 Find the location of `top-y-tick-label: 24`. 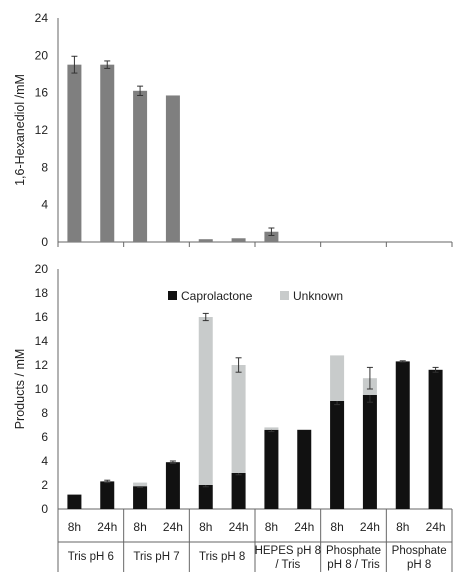

top-y-tick-label: 24 is located at coordinates (42, 18).